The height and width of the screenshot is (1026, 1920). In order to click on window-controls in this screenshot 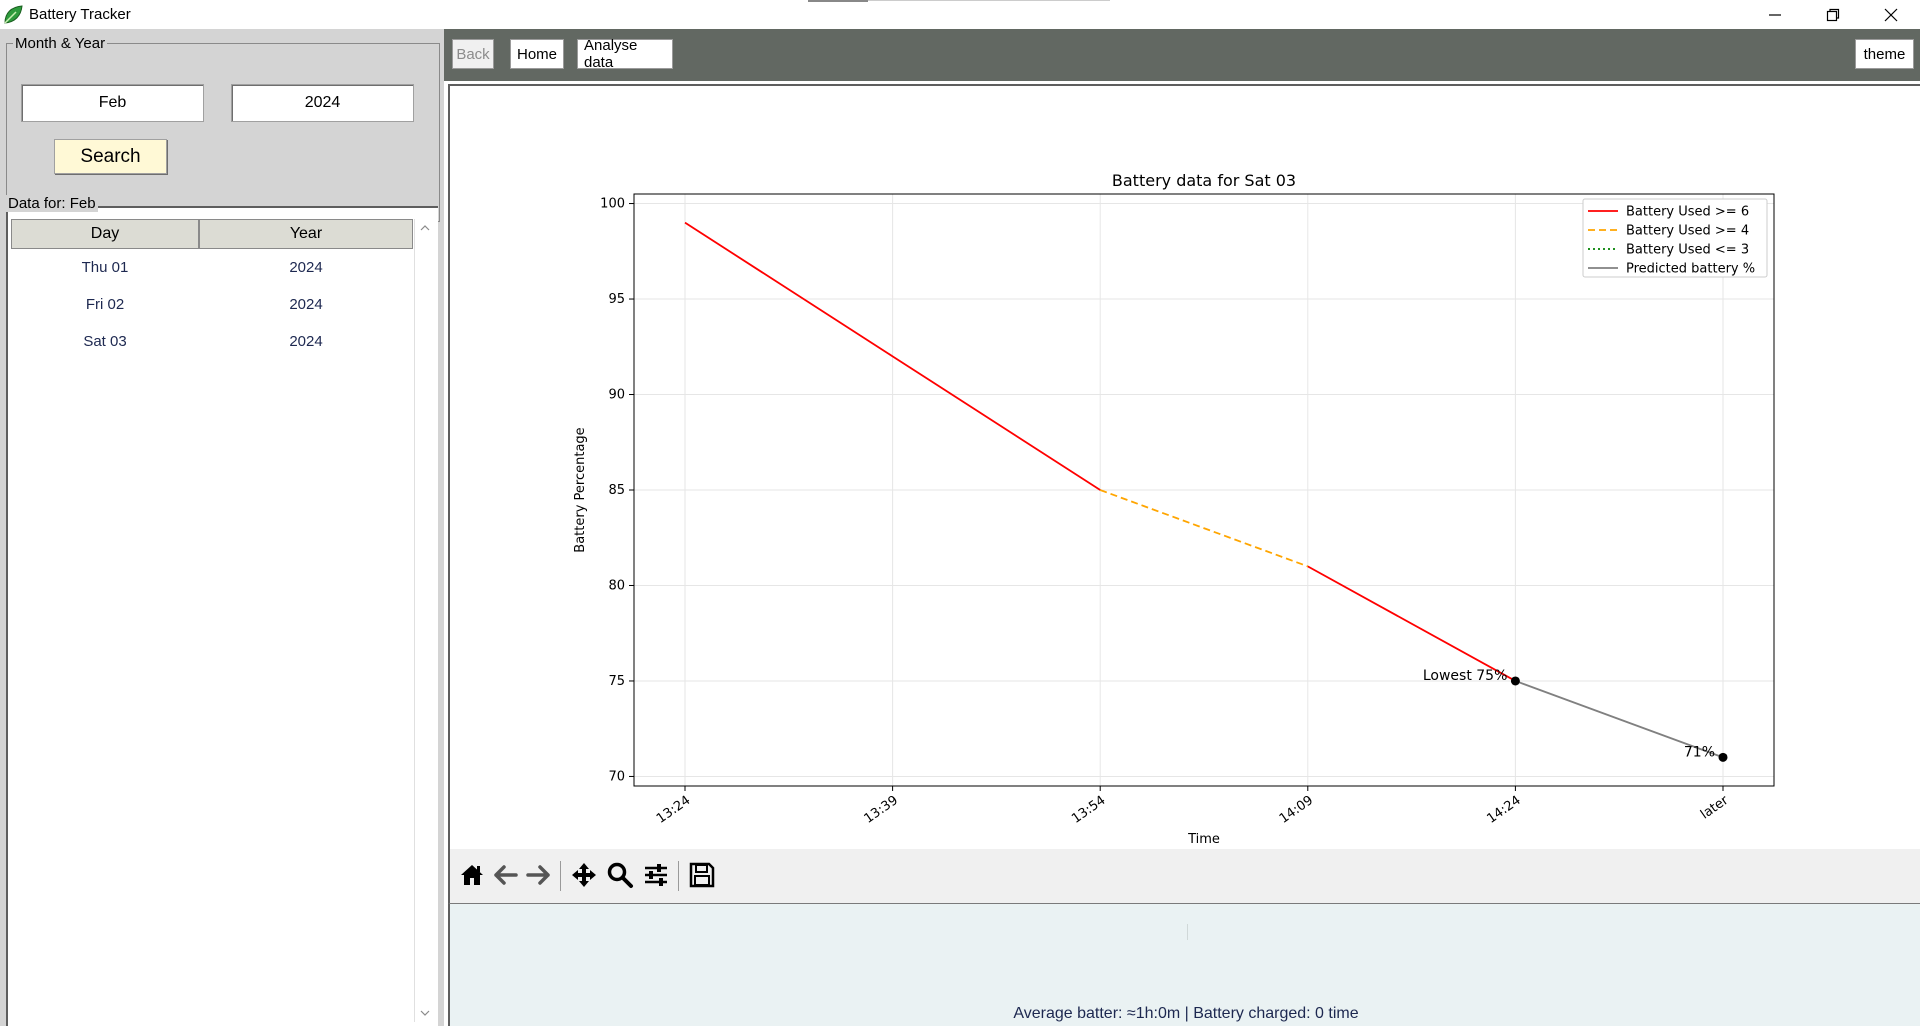, I will do `click(1833, 14)`.